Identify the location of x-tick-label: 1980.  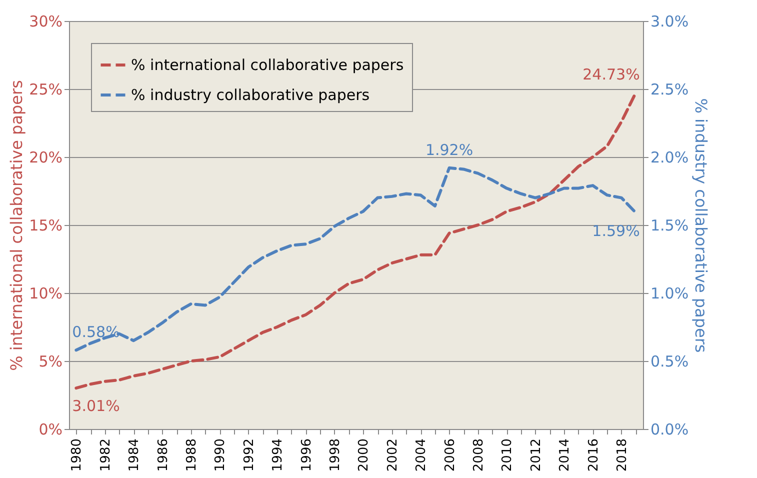
(77, 455).